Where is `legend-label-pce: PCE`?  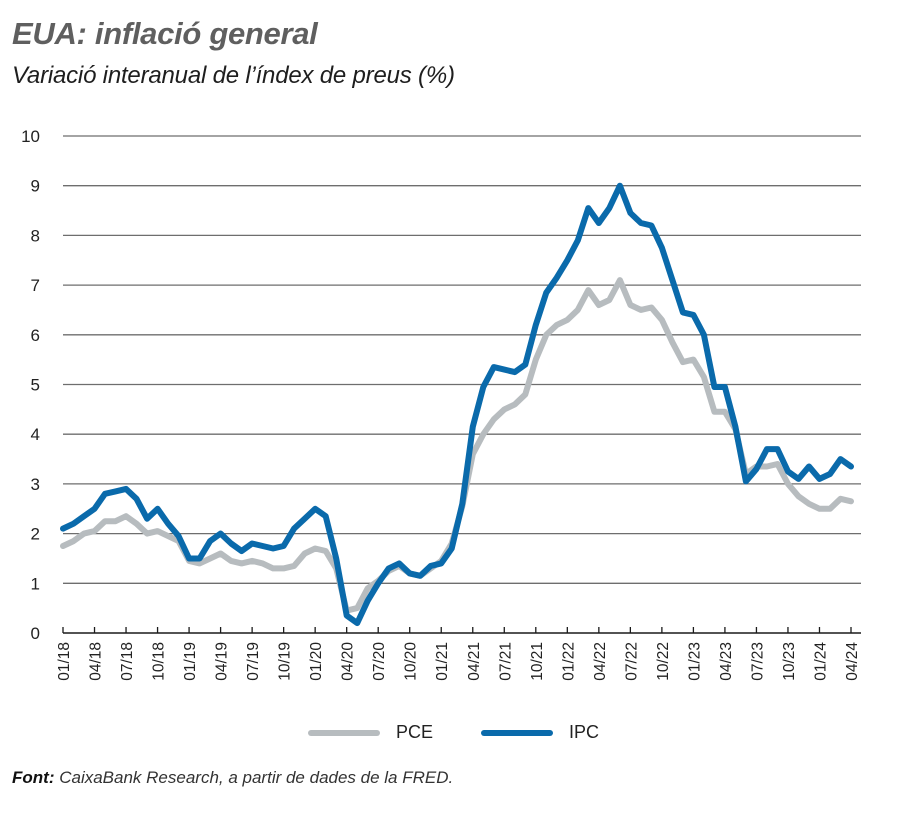
legend-label-pce: PCE is located at coordinates (415, 732).